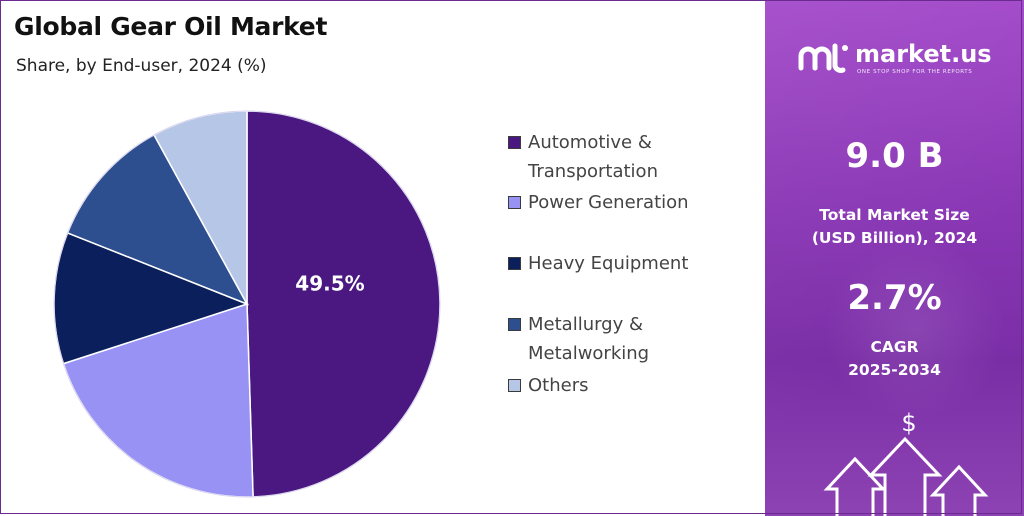 Image resolution: width=1024 pixels, height=516 pixels. I want to click on market-size-label-line1: Total Market Size, so click(894, 215).